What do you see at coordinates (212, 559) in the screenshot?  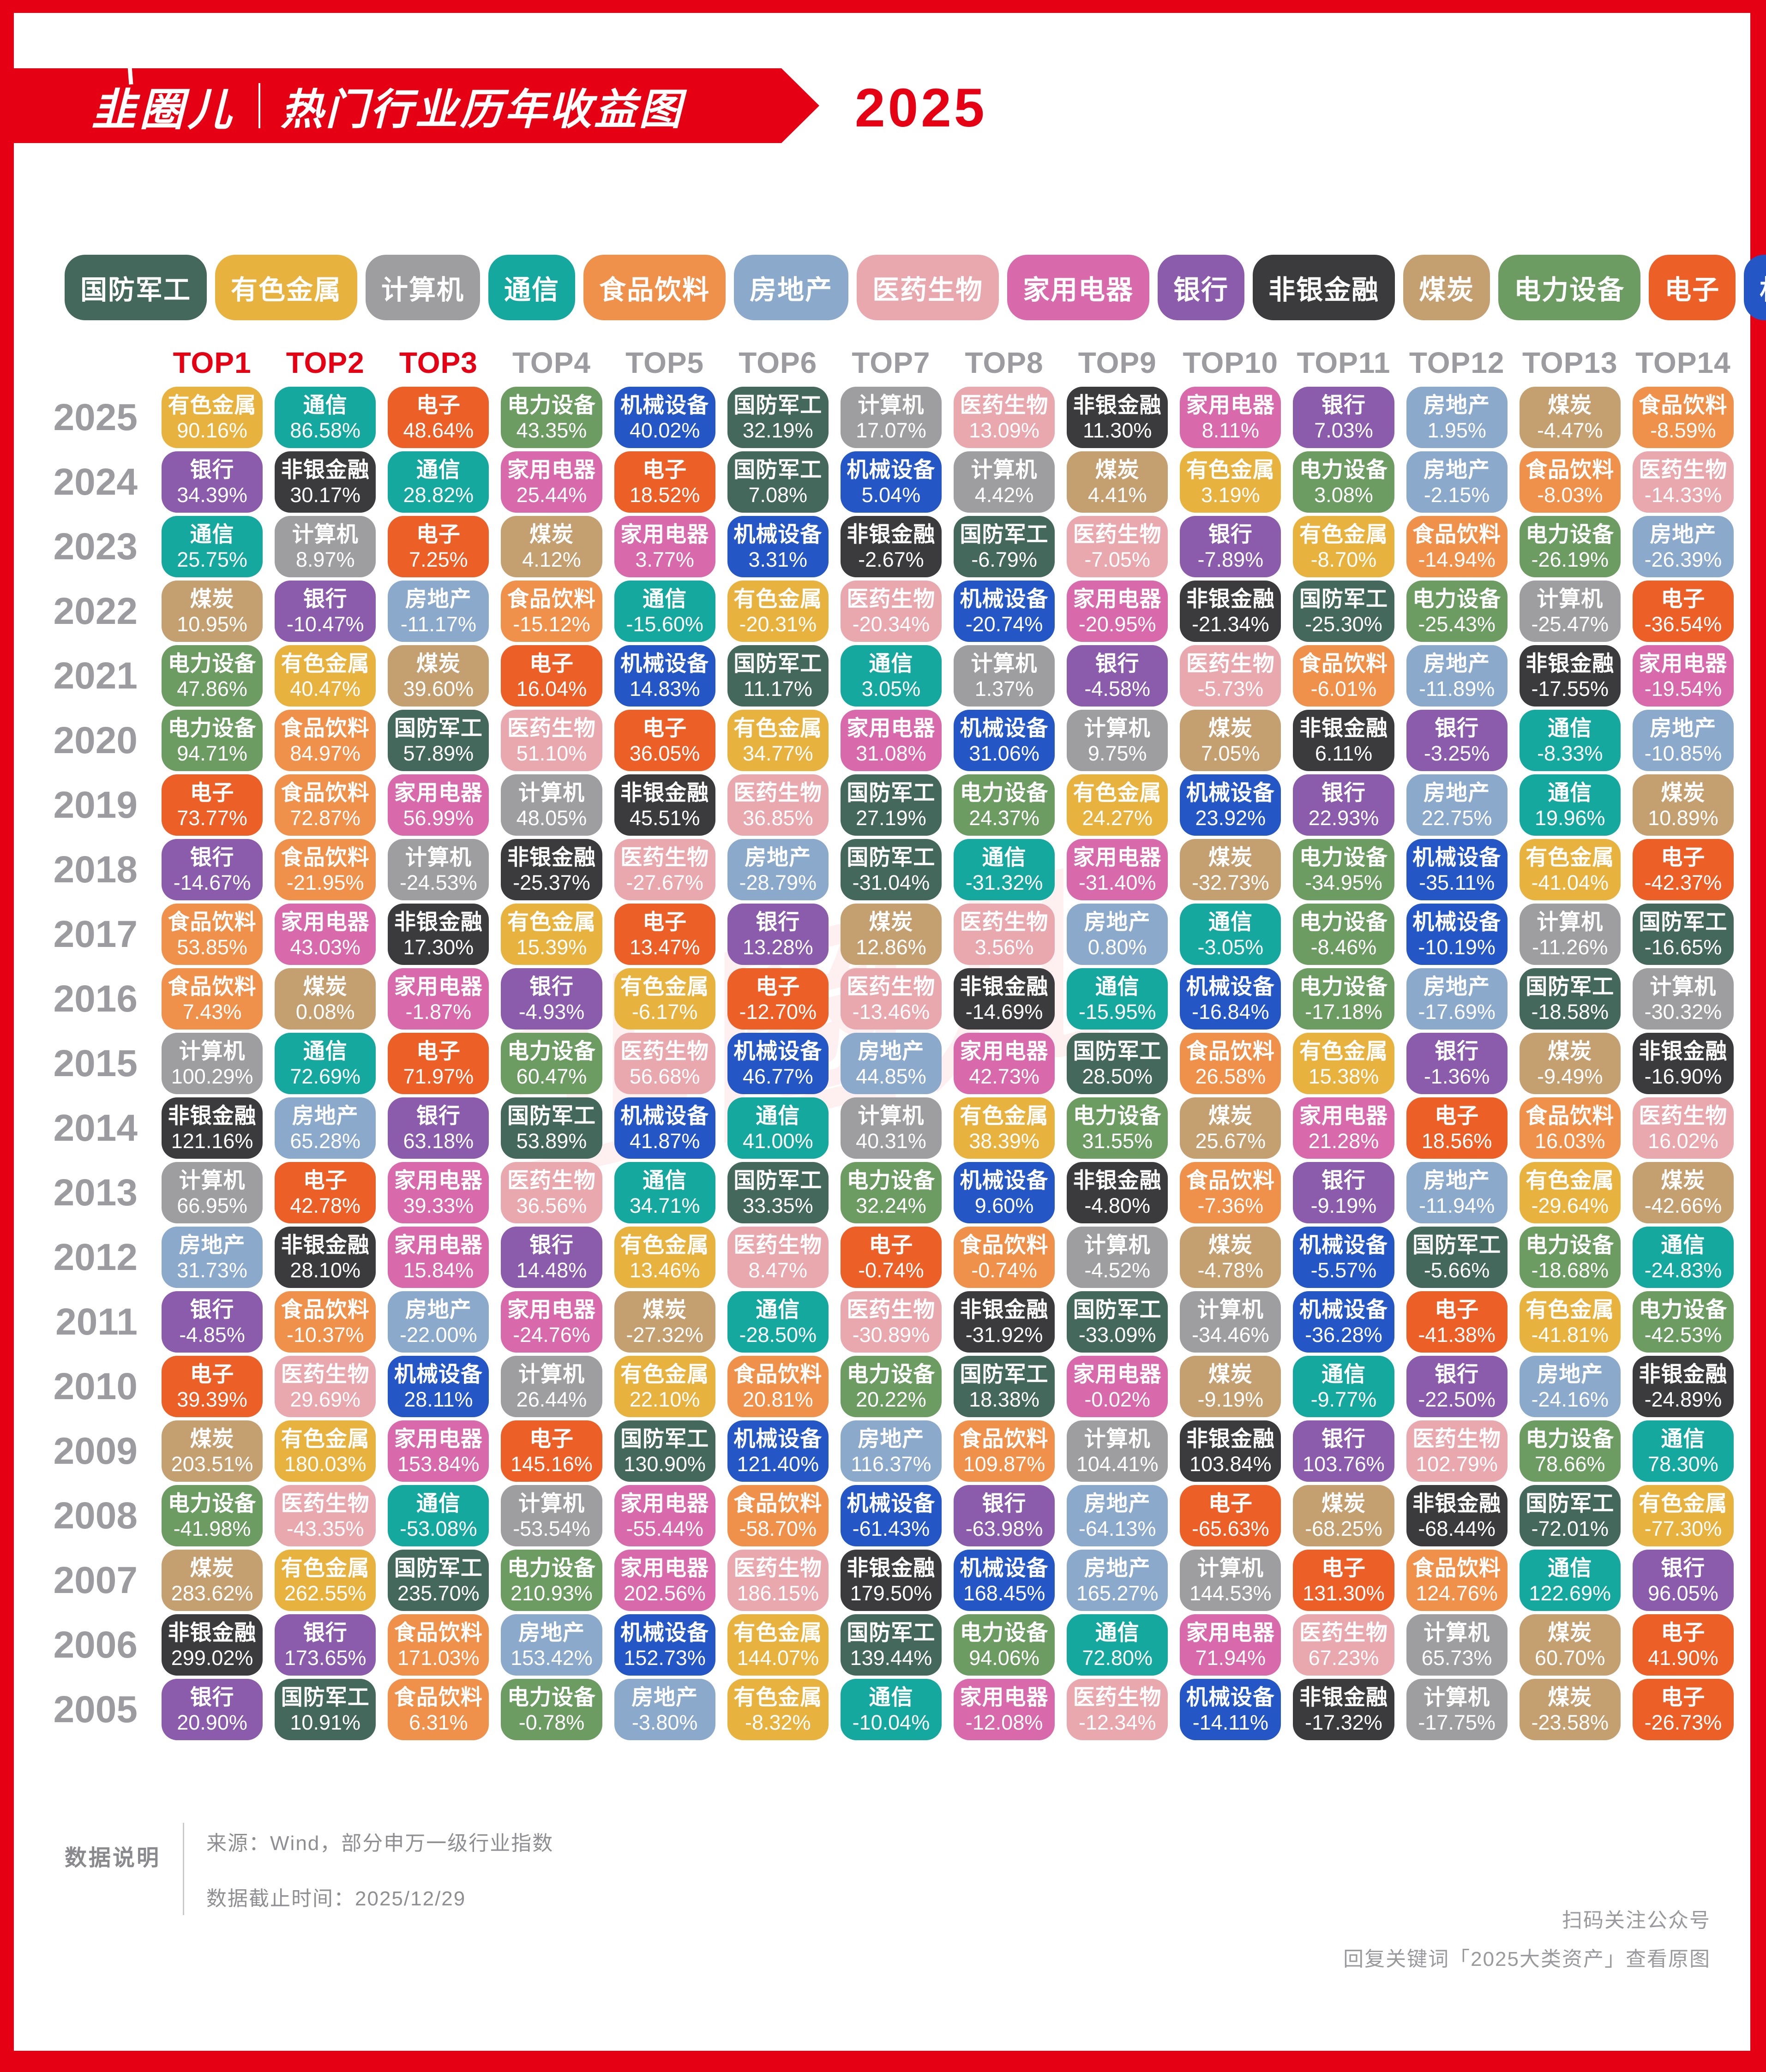 I see `cell-value: 25.75%` at bounding box center [212, 559].